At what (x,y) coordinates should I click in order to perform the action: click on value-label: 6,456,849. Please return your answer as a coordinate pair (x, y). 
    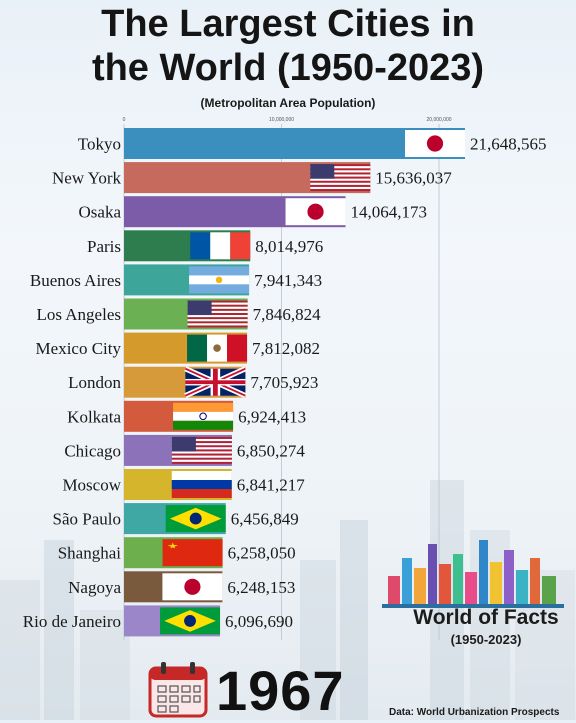
    Looking at the image, I should click on (265, 519).